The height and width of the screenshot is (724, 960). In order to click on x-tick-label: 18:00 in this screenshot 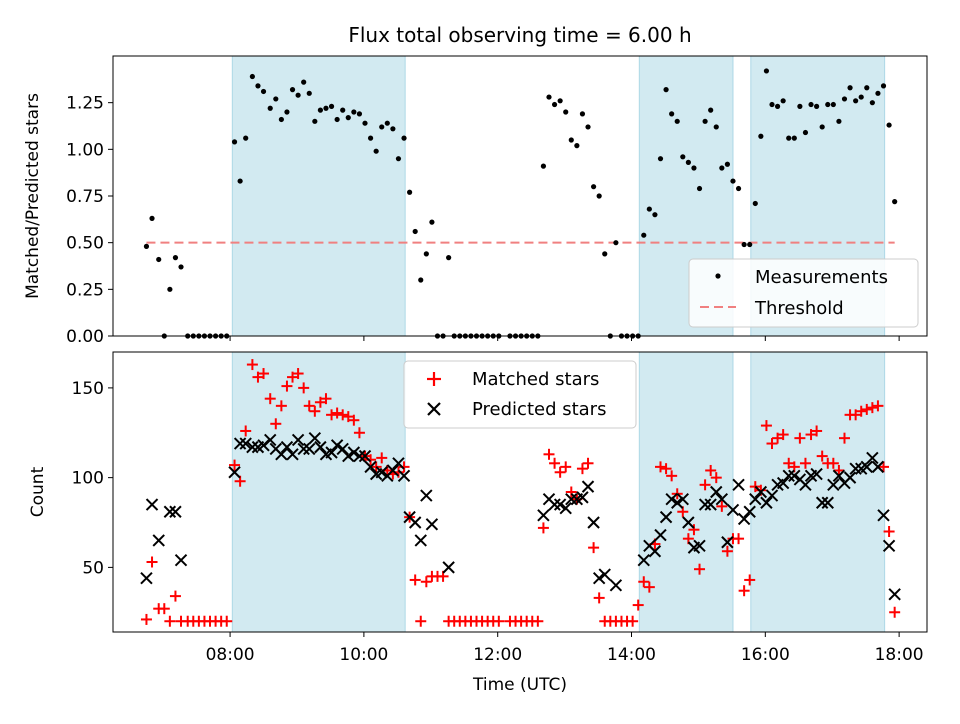, I will do `click(899, 655)`.